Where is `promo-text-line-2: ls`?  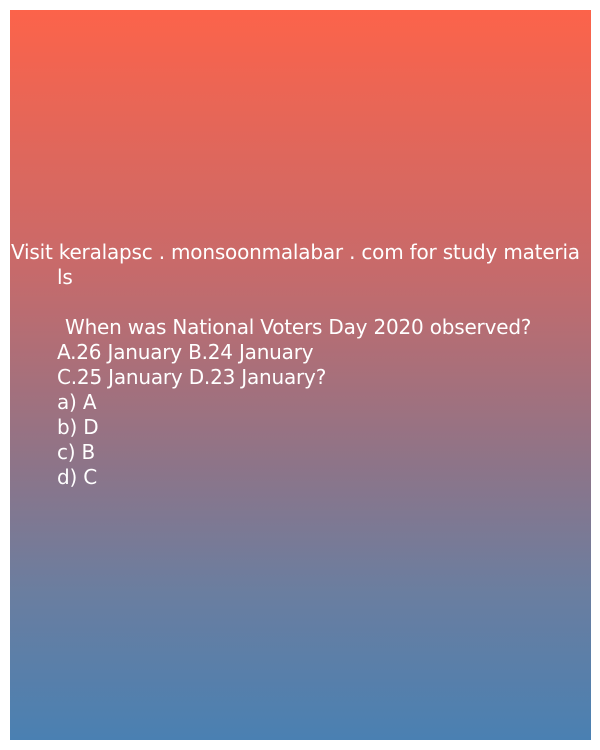
promo-text-line-2: ls is located at coordinates (65, 277).